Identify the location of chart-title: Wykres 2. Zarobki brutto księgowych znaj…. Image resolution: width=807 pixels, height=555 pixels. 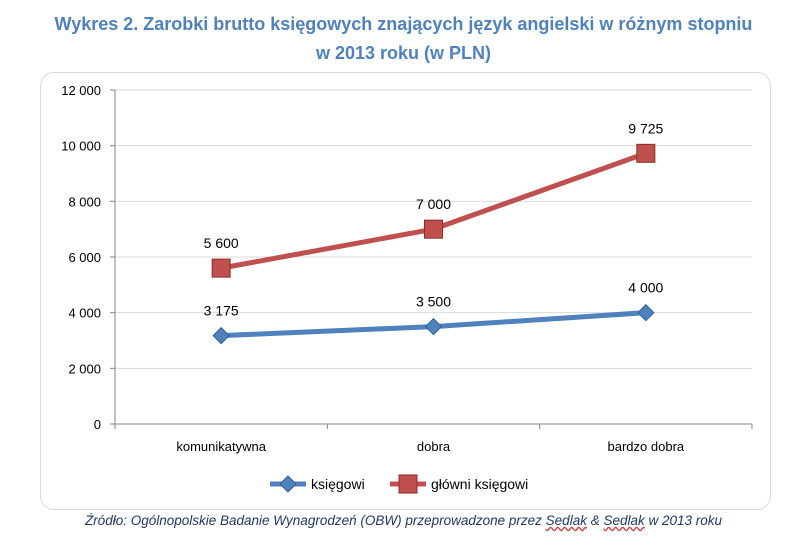
(403, 39).